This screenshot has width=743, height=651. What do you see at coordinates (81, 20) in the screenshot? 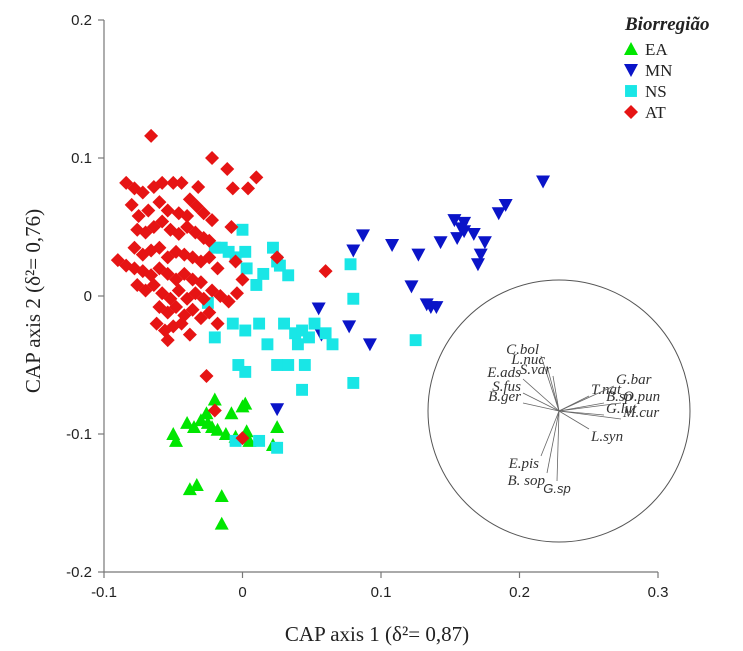
I see `y-tick-label: 0.2` at bounding box center [81, 20].